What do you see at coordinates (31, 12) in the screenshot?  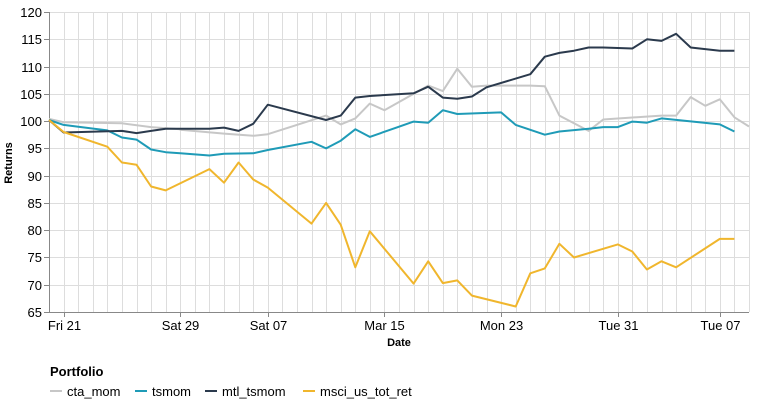 I see `y-tick-label: 120` at bounding box center [31, 12].